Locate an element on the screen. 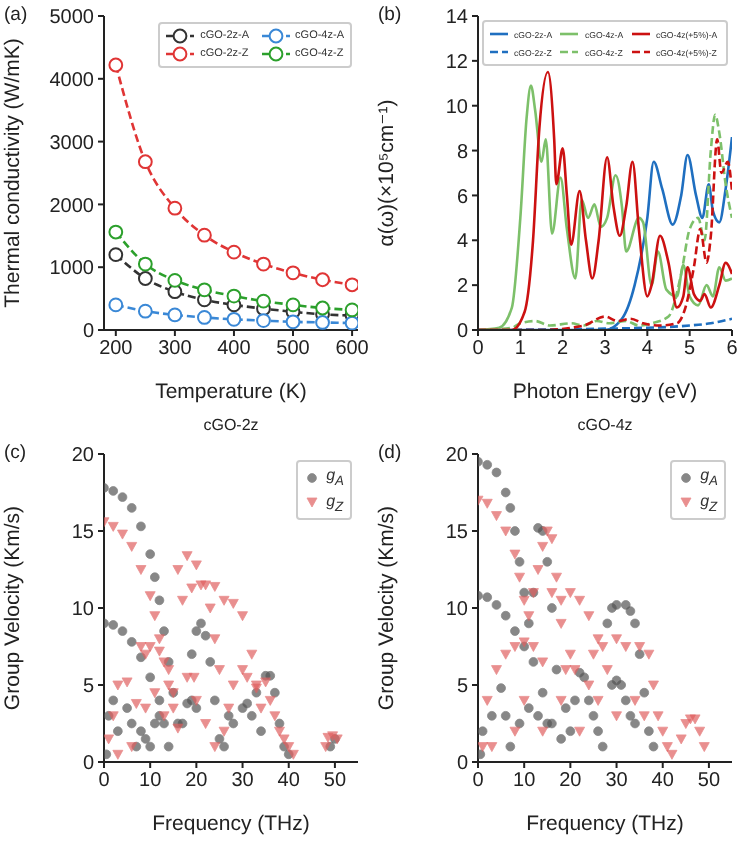 This screenshot has width=750, height=842. x-tick-label: 600 is located at coordinates (352, 349).